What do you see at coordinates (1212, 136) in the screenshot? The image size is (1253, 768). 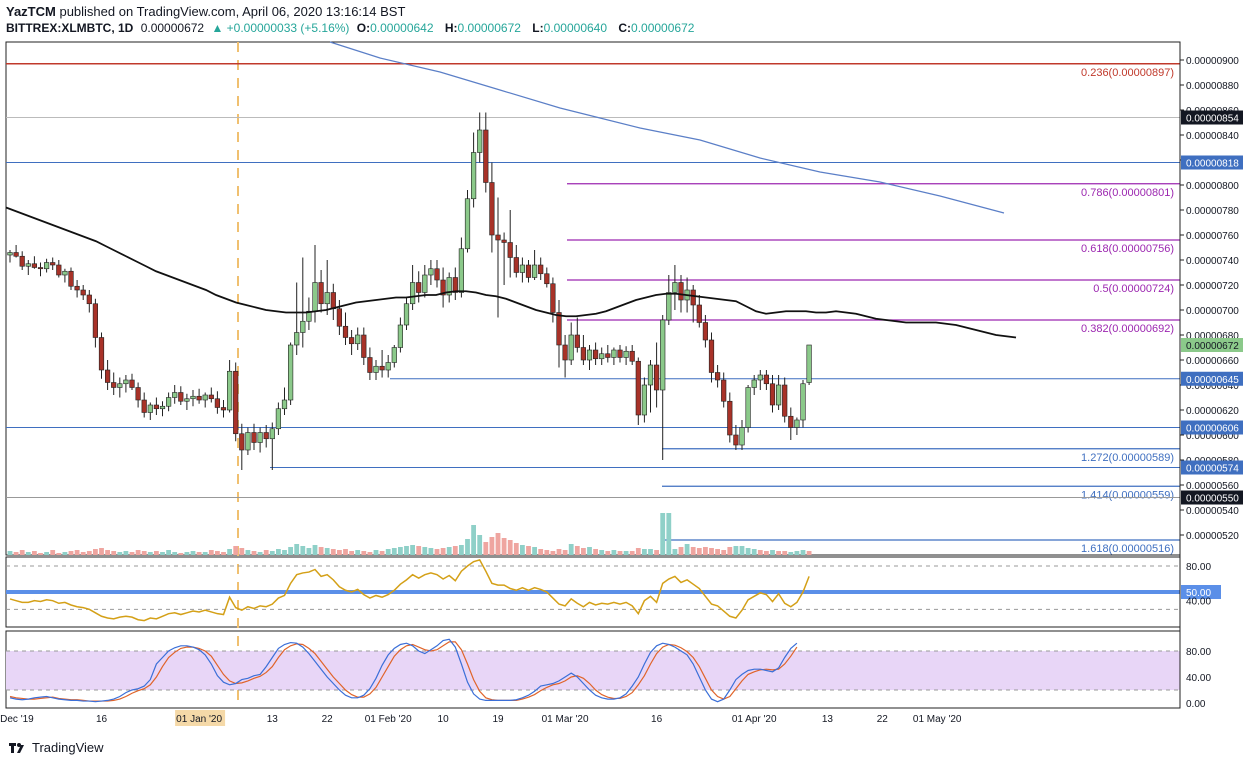 I see `price-axis-label: 0.00000840` at bounding box center [1212, 136].